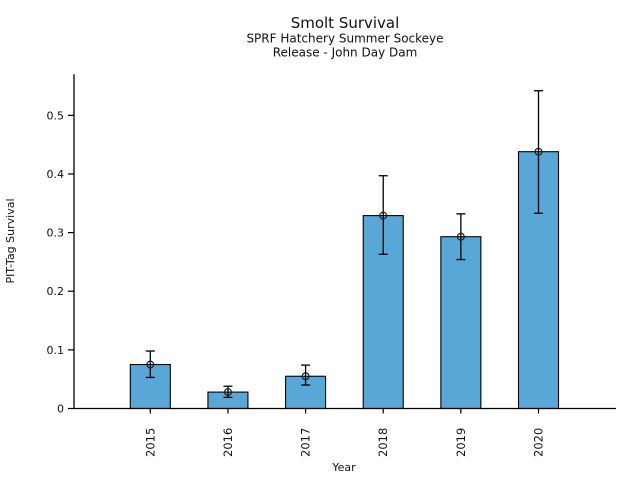 The image size is (640, 480). Describe the element at coordinates (56, 291) in the screenshot. I see `y-tick-label-0.2: 0.2` at that location.